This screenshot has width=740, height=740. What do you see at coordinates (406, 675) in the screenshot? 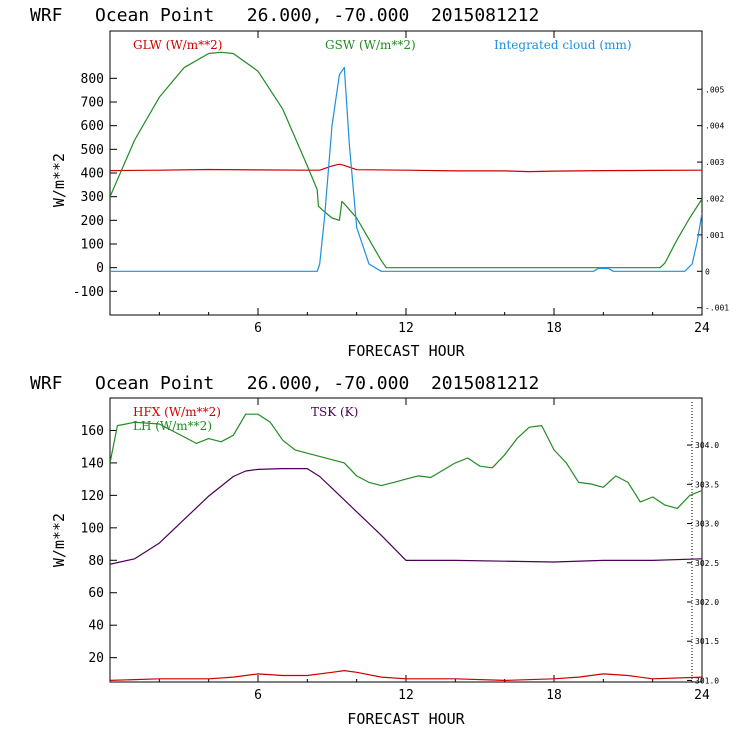
I see `chart-2-series-hfx-w-m` at bounding box center [406, 675].